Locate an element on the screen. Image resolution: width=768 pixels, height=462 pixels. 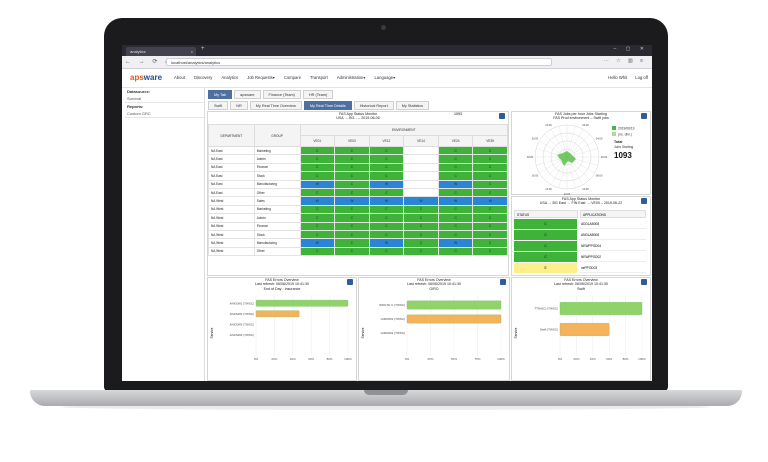
browser-tab: analytics × is located at coordinates (161, 51).